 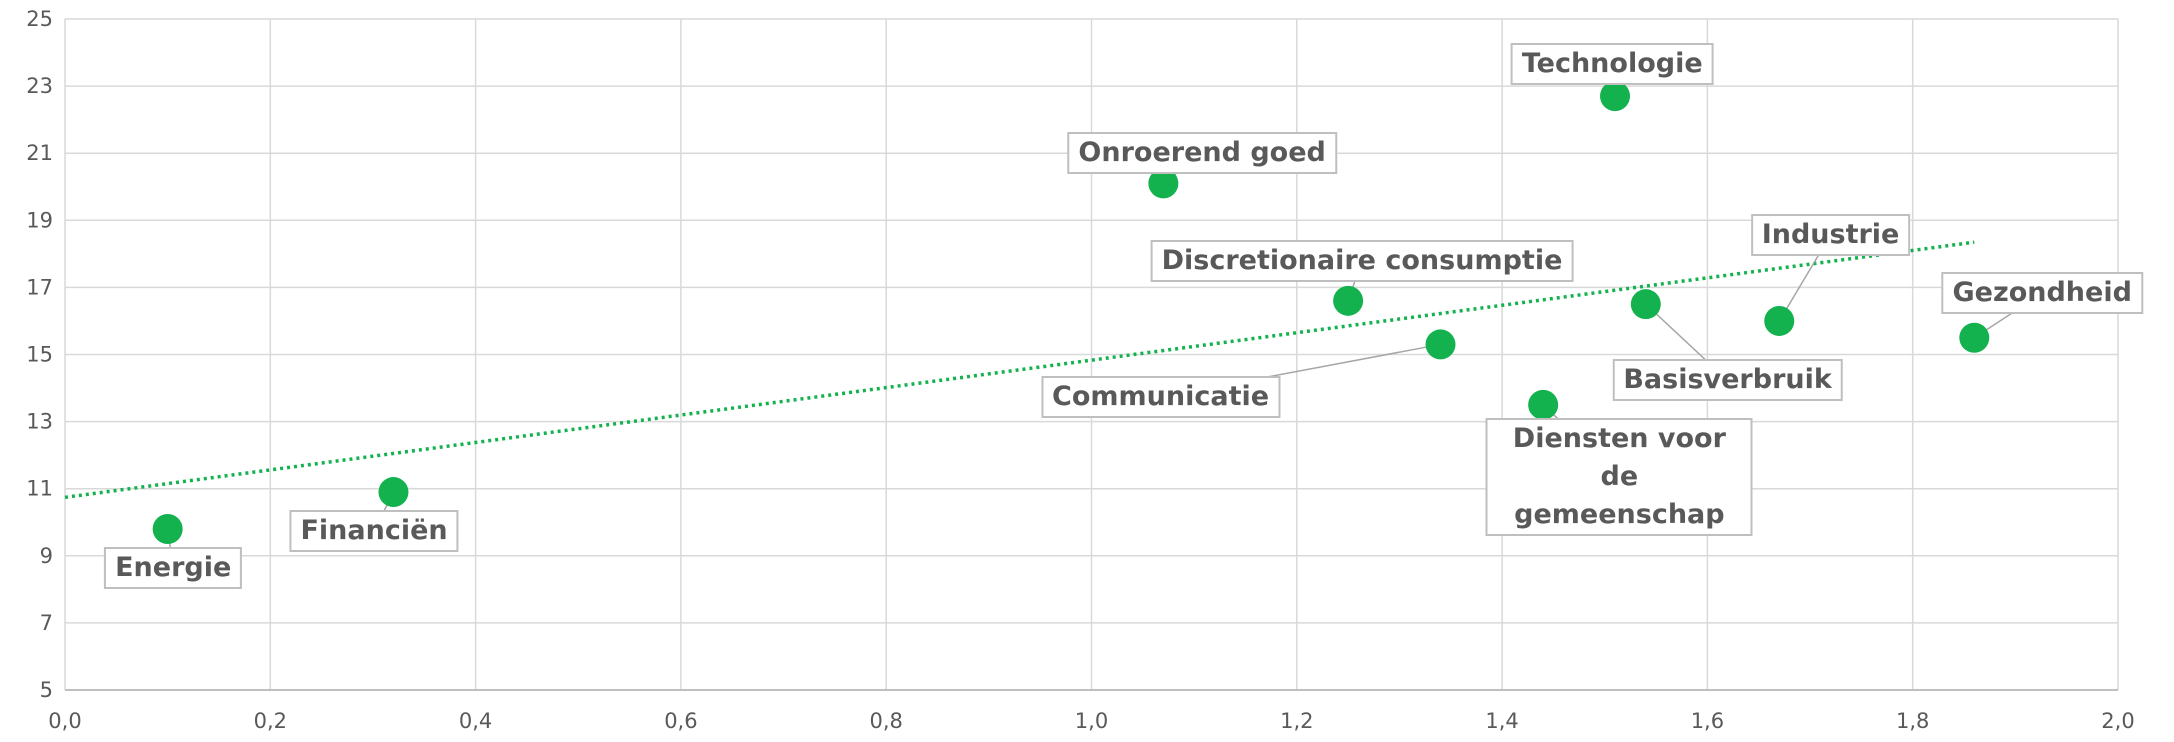 I want to click on y-tick-label: 17, so click(x=39, y=287).